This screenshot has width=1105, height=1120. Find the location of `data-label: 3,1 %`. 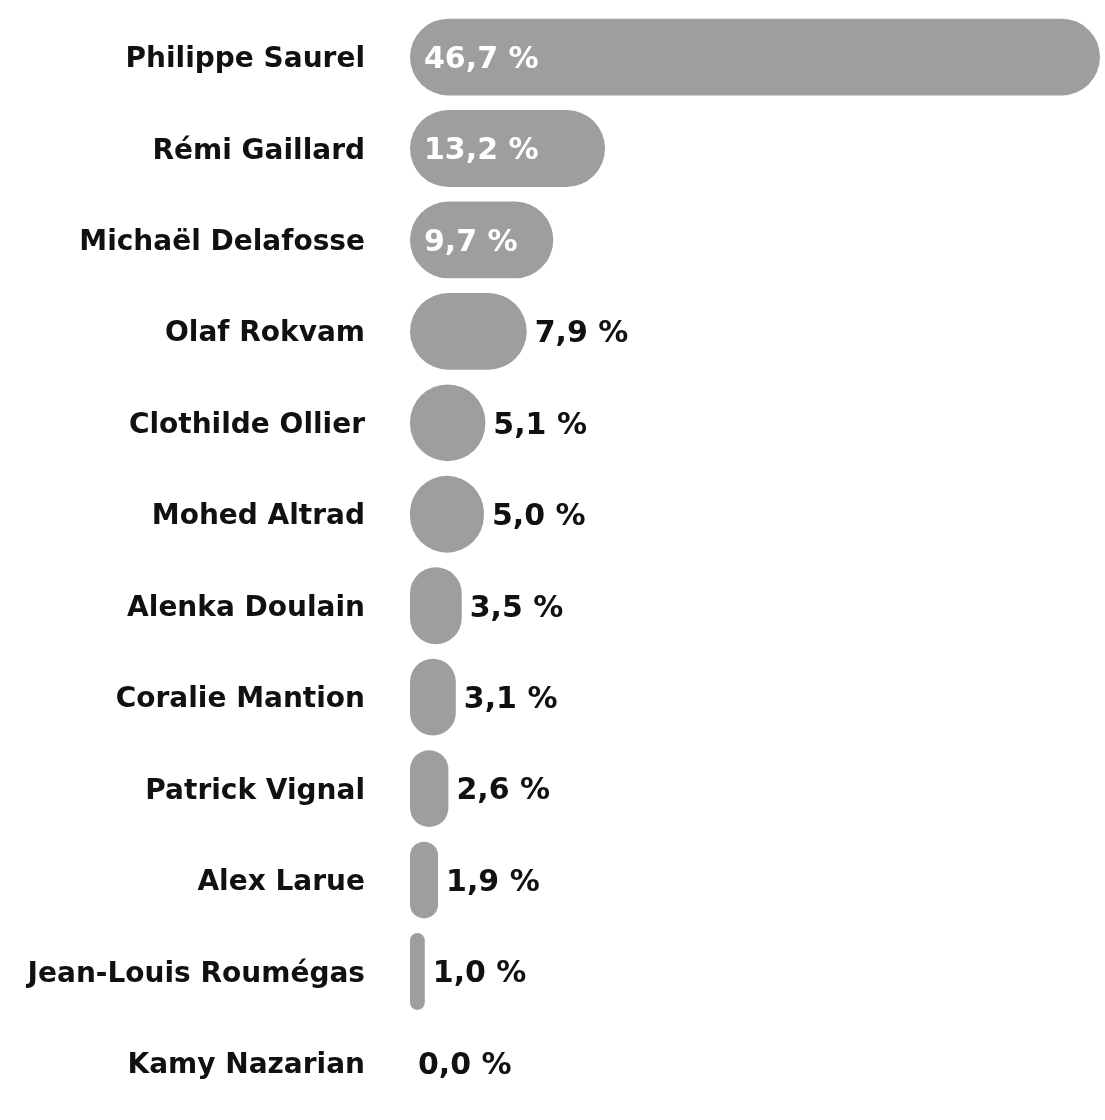

data-label: 3,1 % is located at coordinates (510, 697).